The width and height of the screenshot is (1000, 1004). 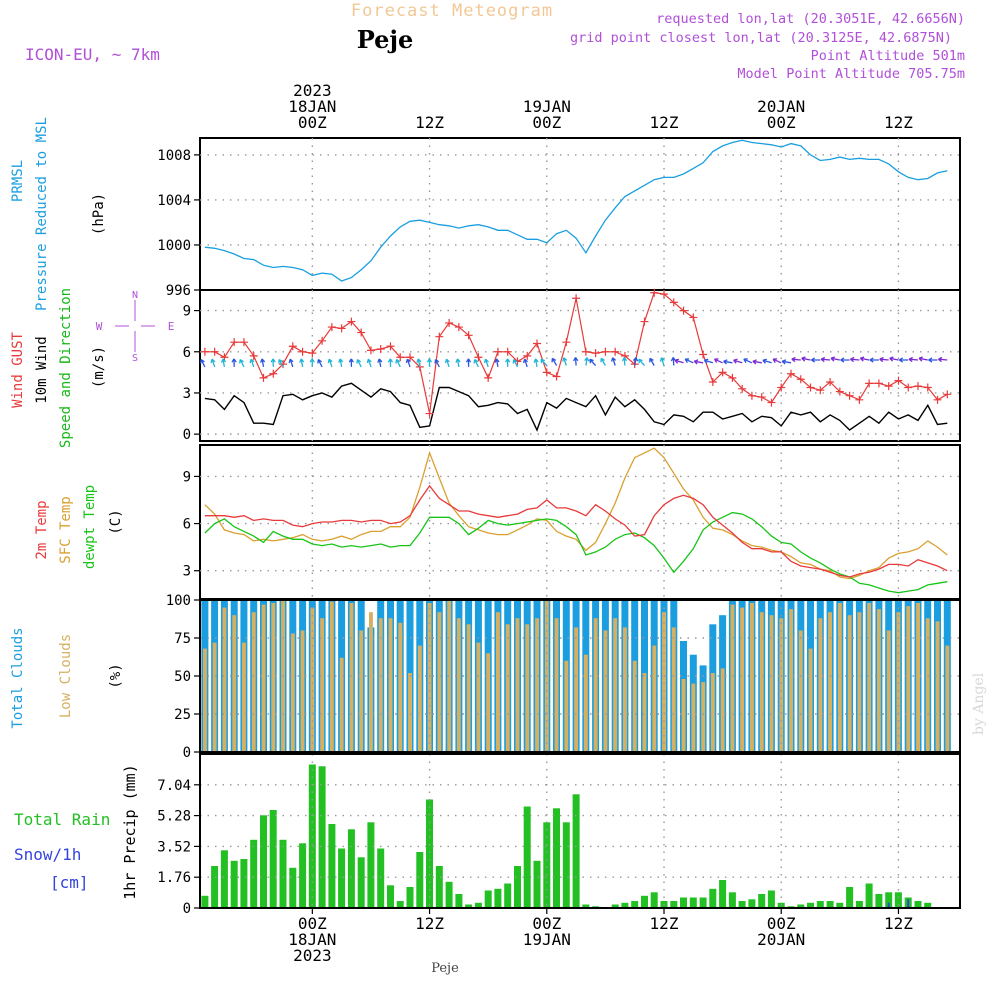 I want to click on bottom-time-label: 2023, so click(x=312, y=955).